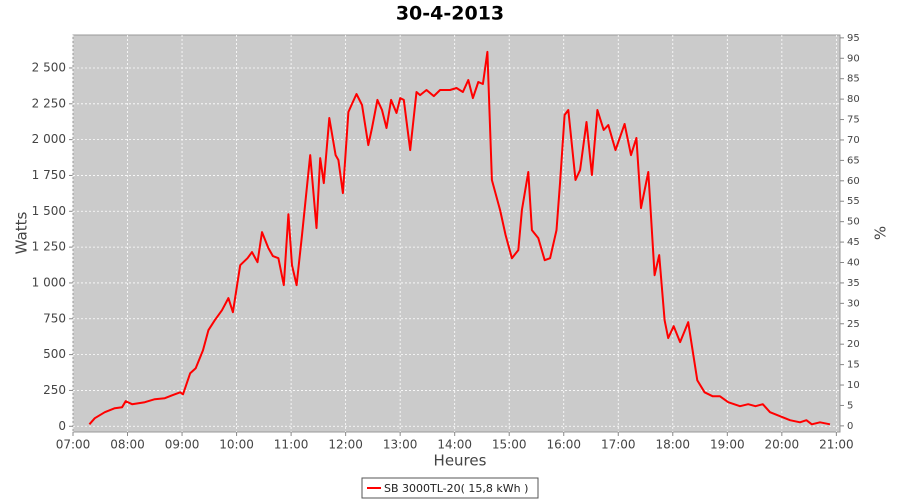  I want to click on y2-tick-label: 75, so click(853, 120).